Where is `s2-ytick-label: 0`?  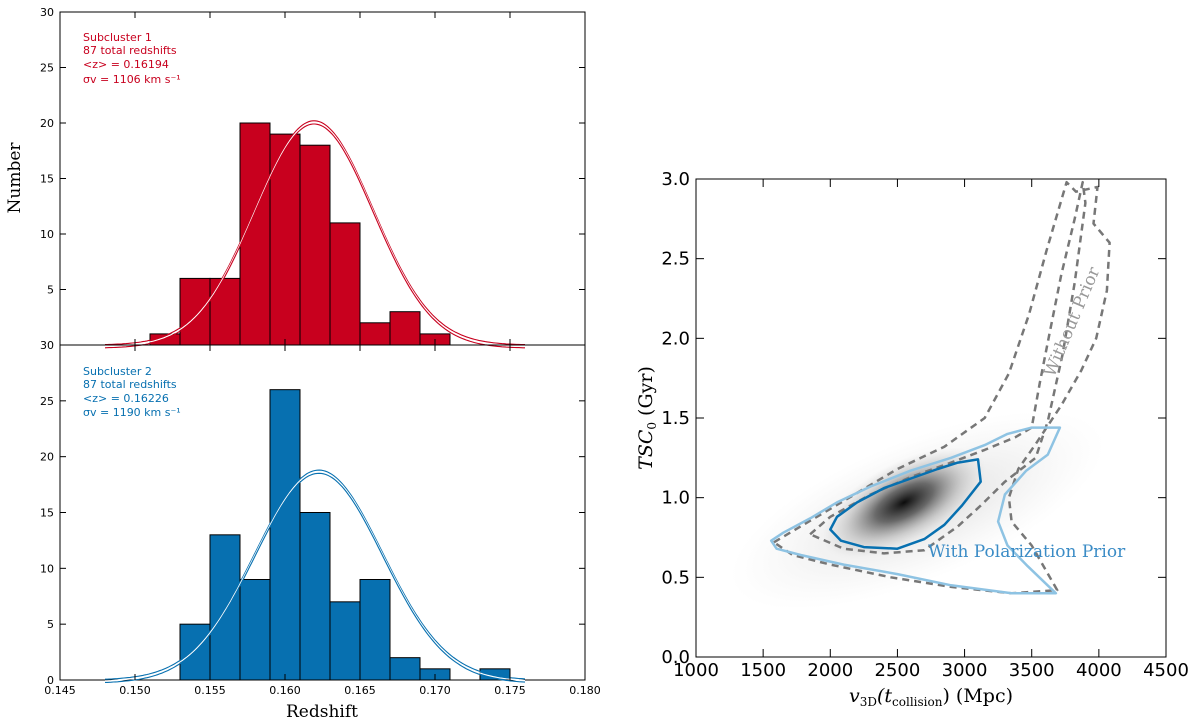 s2-ytick-label: 0 is located at coordinates (50, 680).